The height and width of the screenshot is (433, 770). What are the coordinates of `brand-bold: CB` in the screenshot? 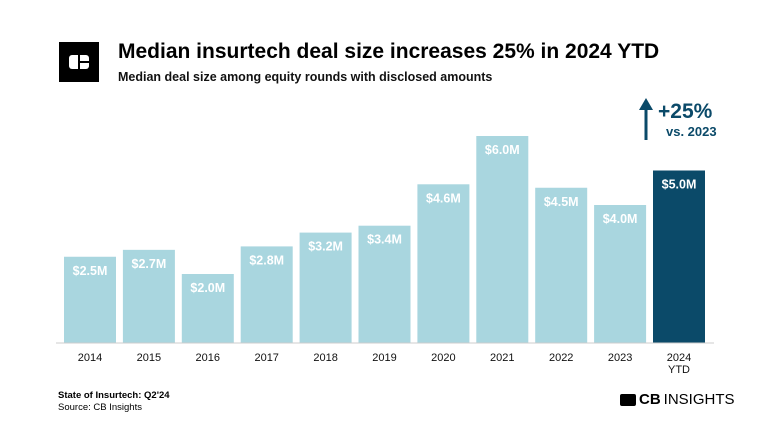 It's located at (650, 399).